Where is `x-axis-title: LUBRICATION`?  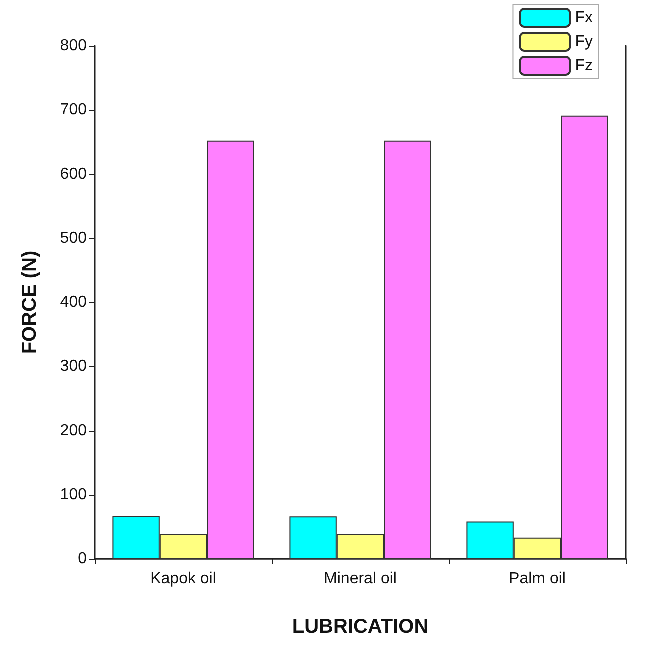 x-axis-title: LUBRICATION is located at coordinates (360, 627).